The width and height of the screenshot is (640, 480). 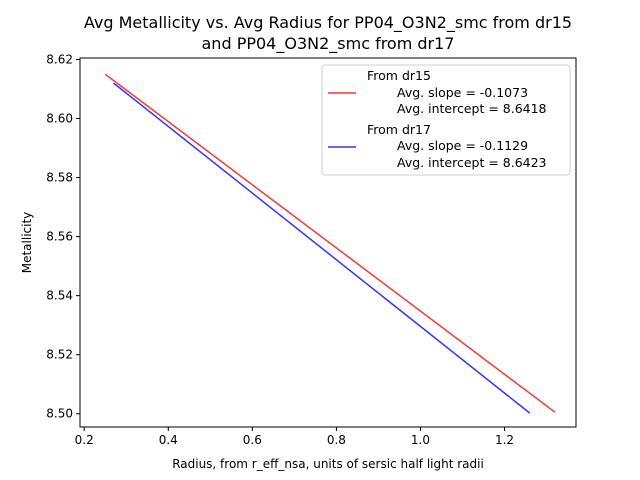 I want to click on x-tick-label: 1.0, so click(x=420, y=440).